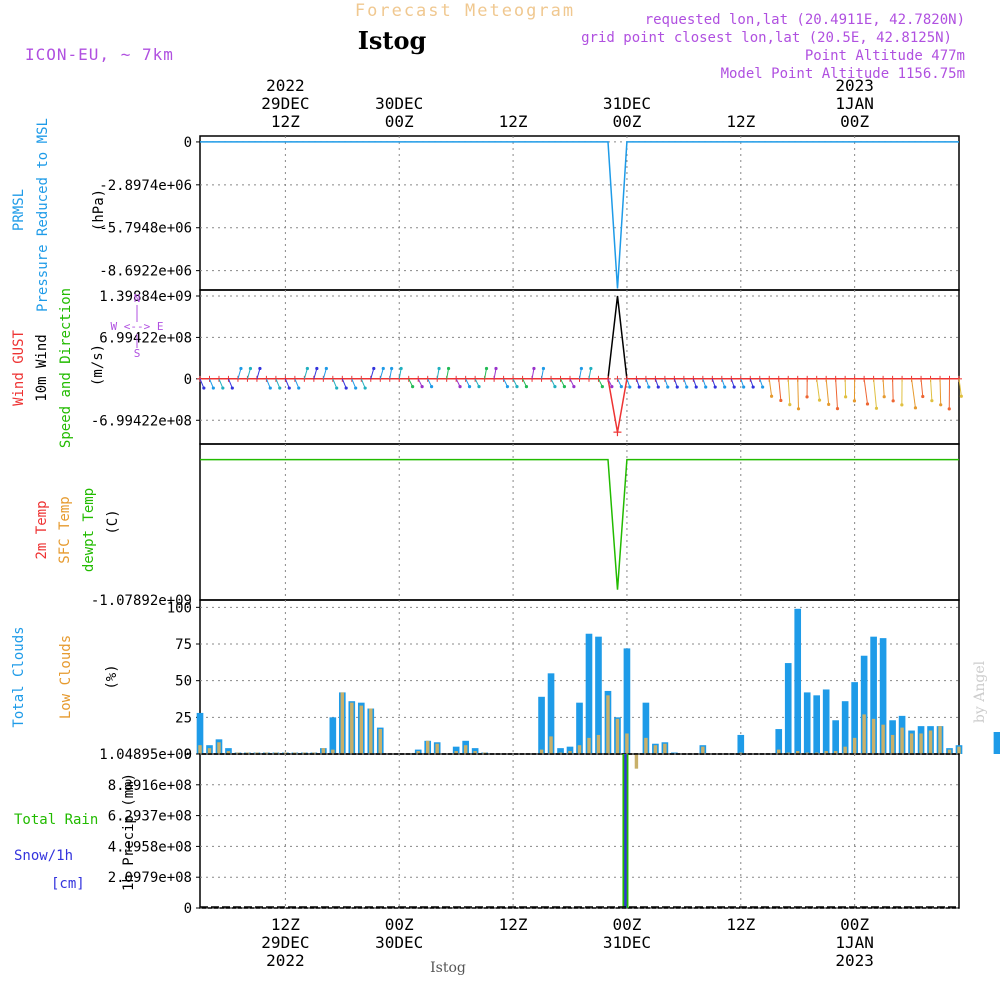 This screenshot has width=1000, height=1000. Describe the element at coordinates (885, 56) in the screenshot. I see `point-altitude: Point Altitude 477m` at that location.